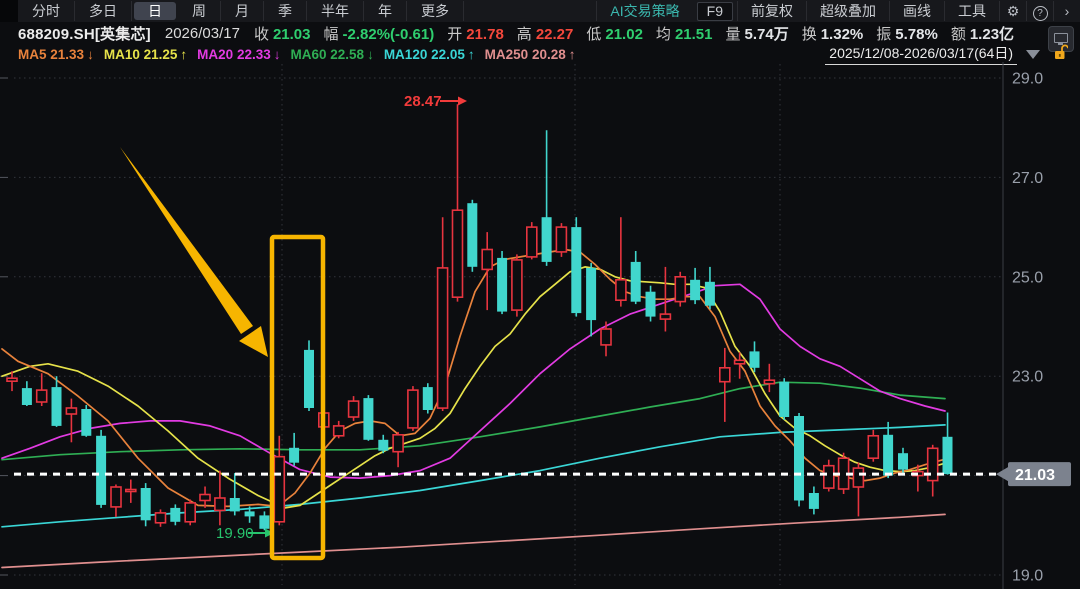 The height and width of the screenshot is (589, 1080). I want to click on help-icon: ?, so click(1039, 11).